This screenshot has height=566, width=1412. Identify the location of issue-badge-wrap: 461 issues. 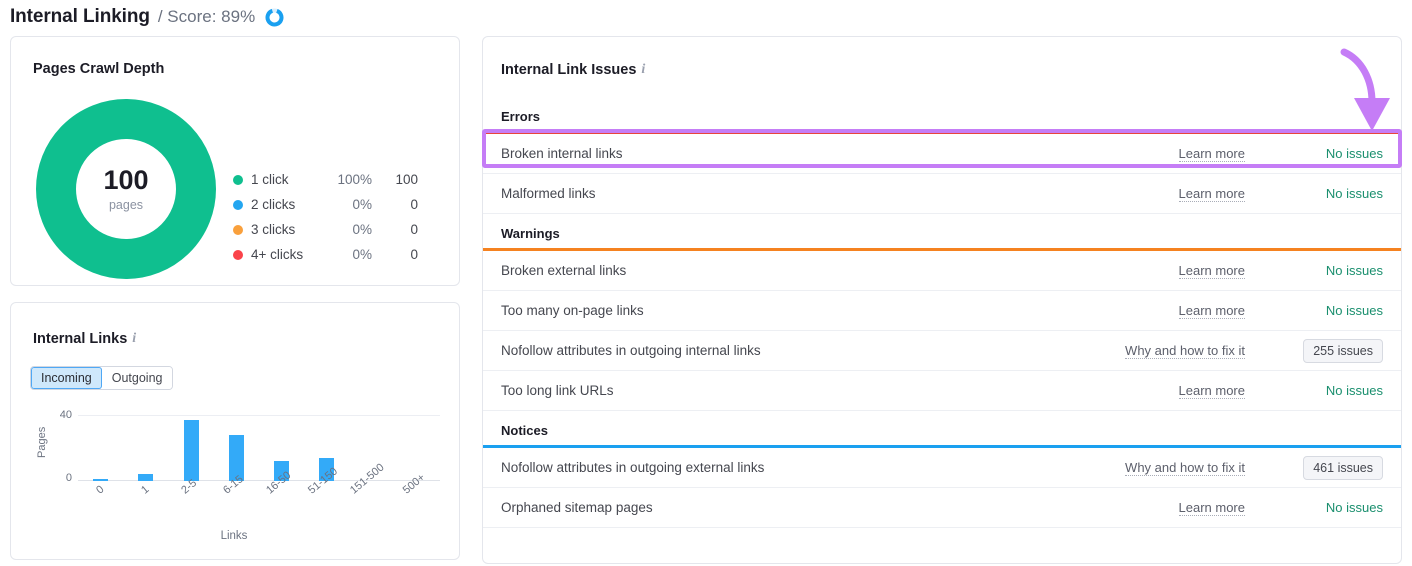
(1331, 467).